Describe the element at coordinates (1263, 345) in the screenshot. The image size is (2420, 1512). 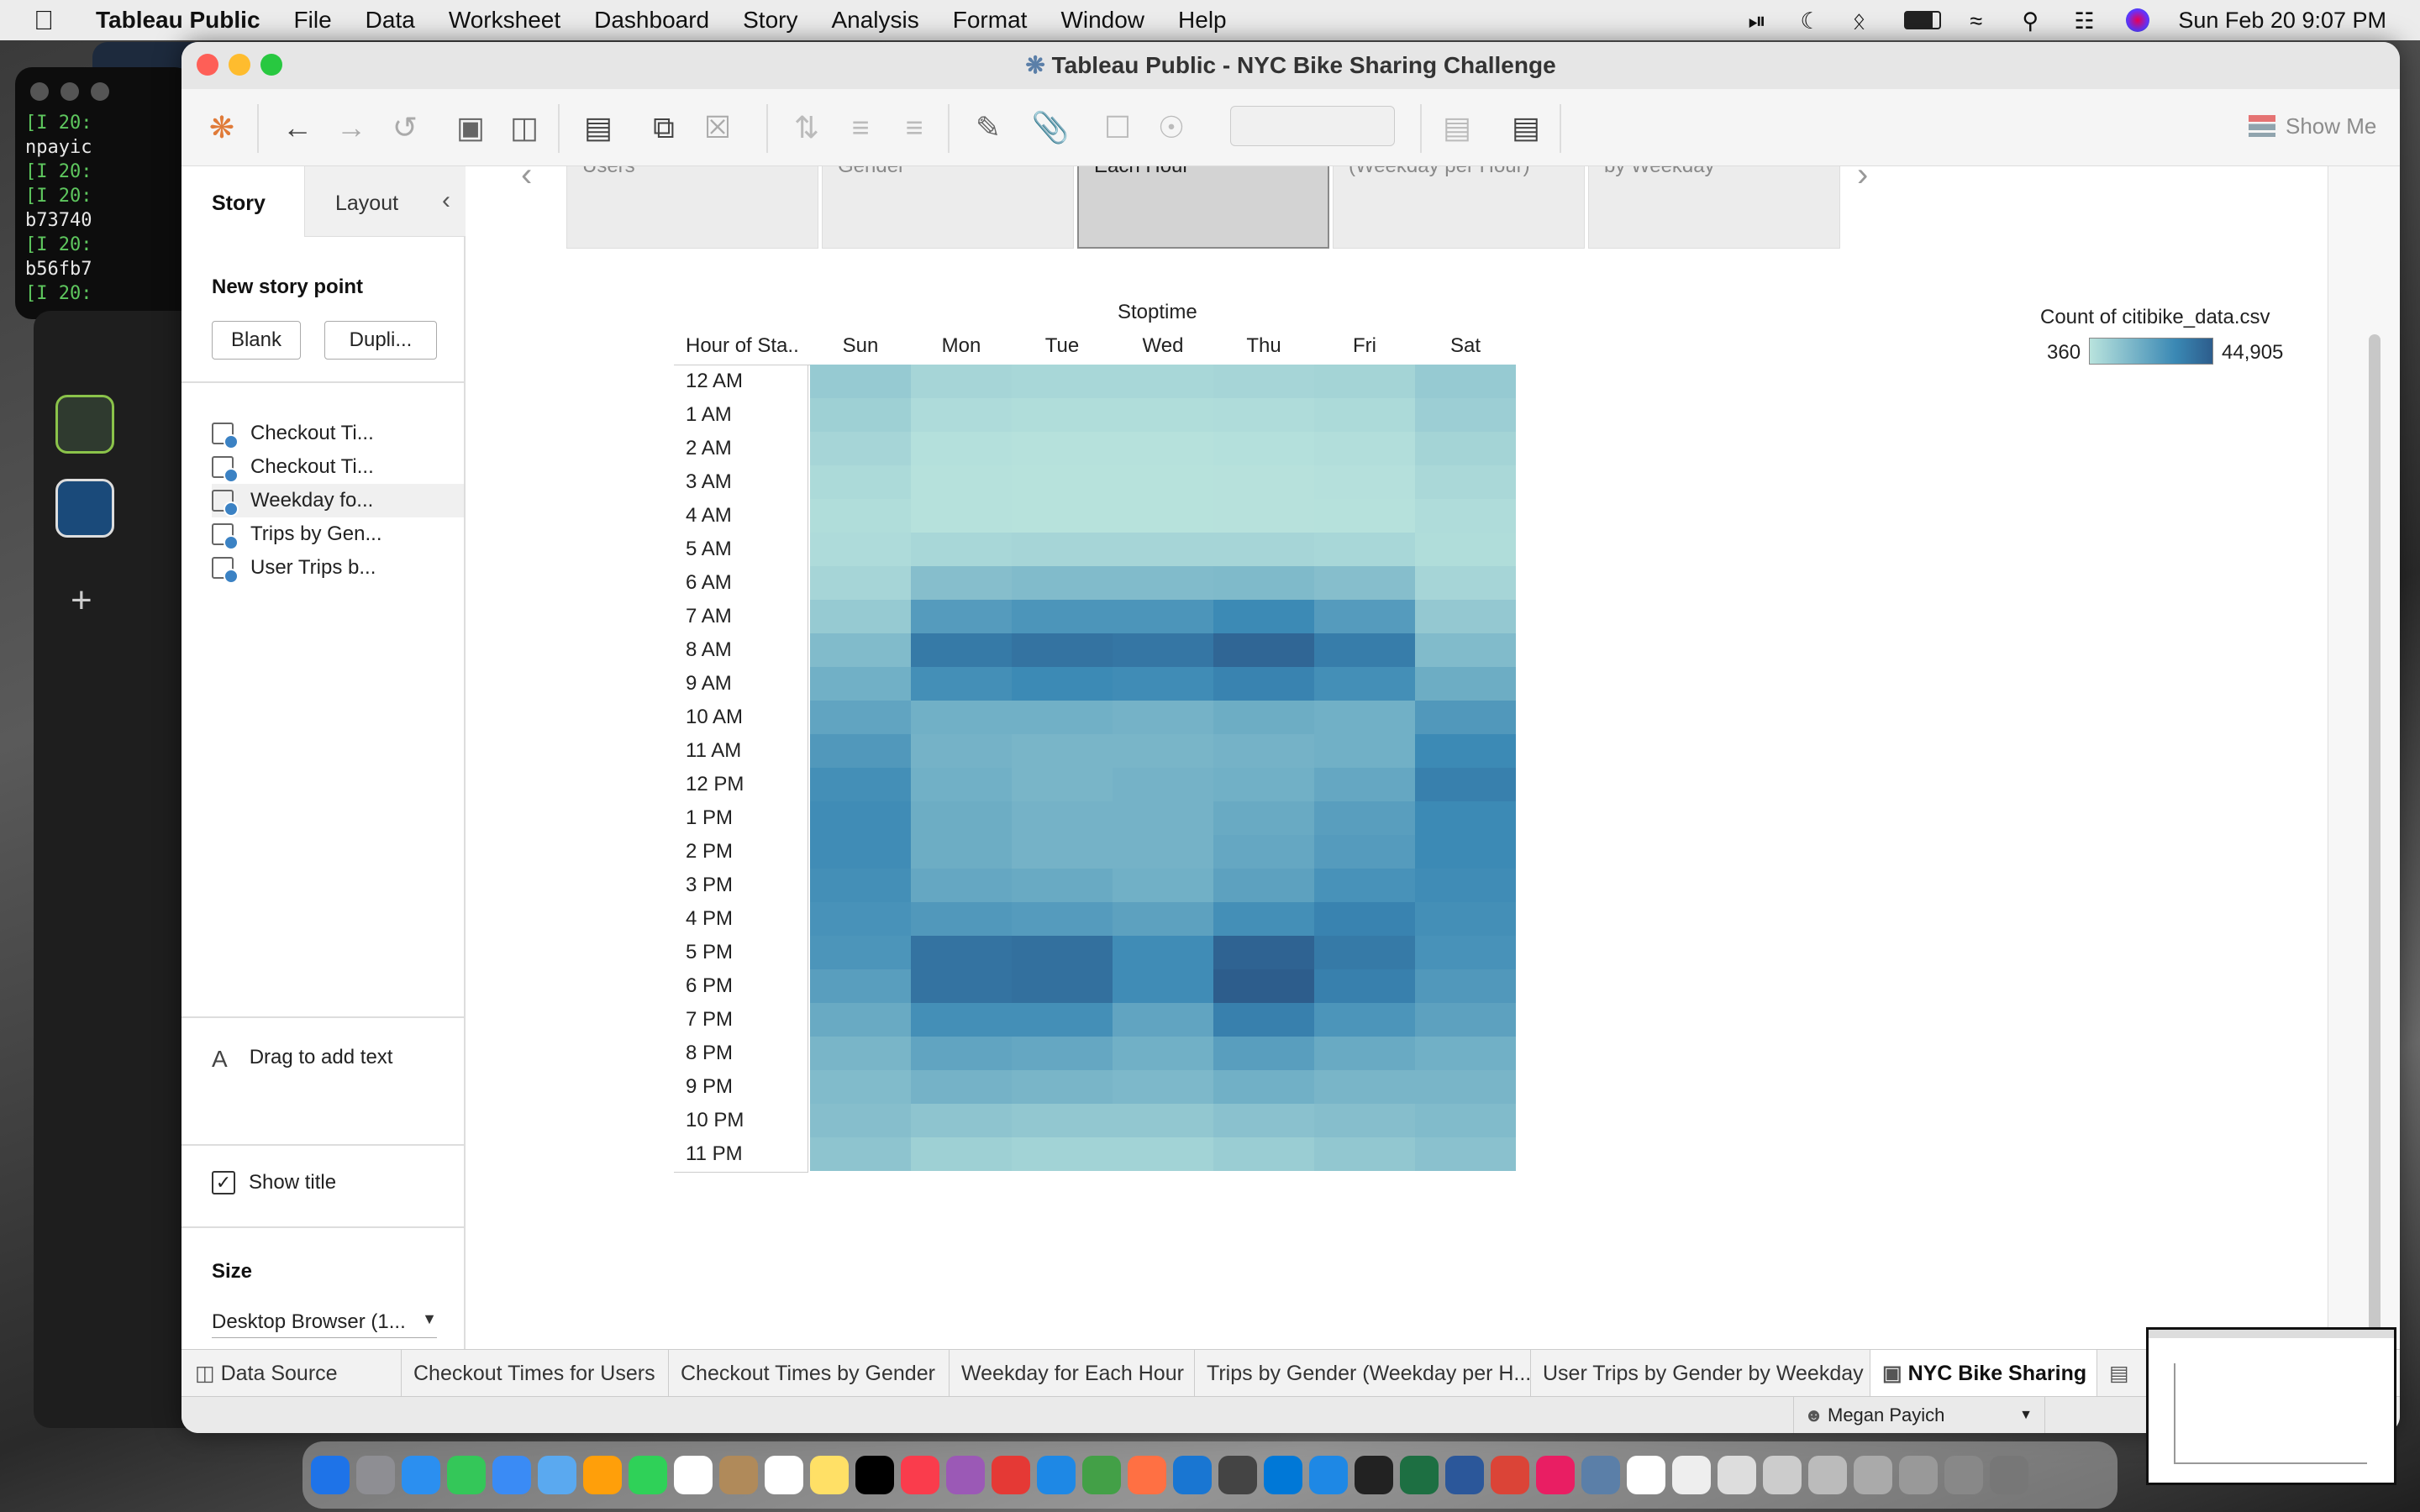
I see `column-header: Thu` at that location.